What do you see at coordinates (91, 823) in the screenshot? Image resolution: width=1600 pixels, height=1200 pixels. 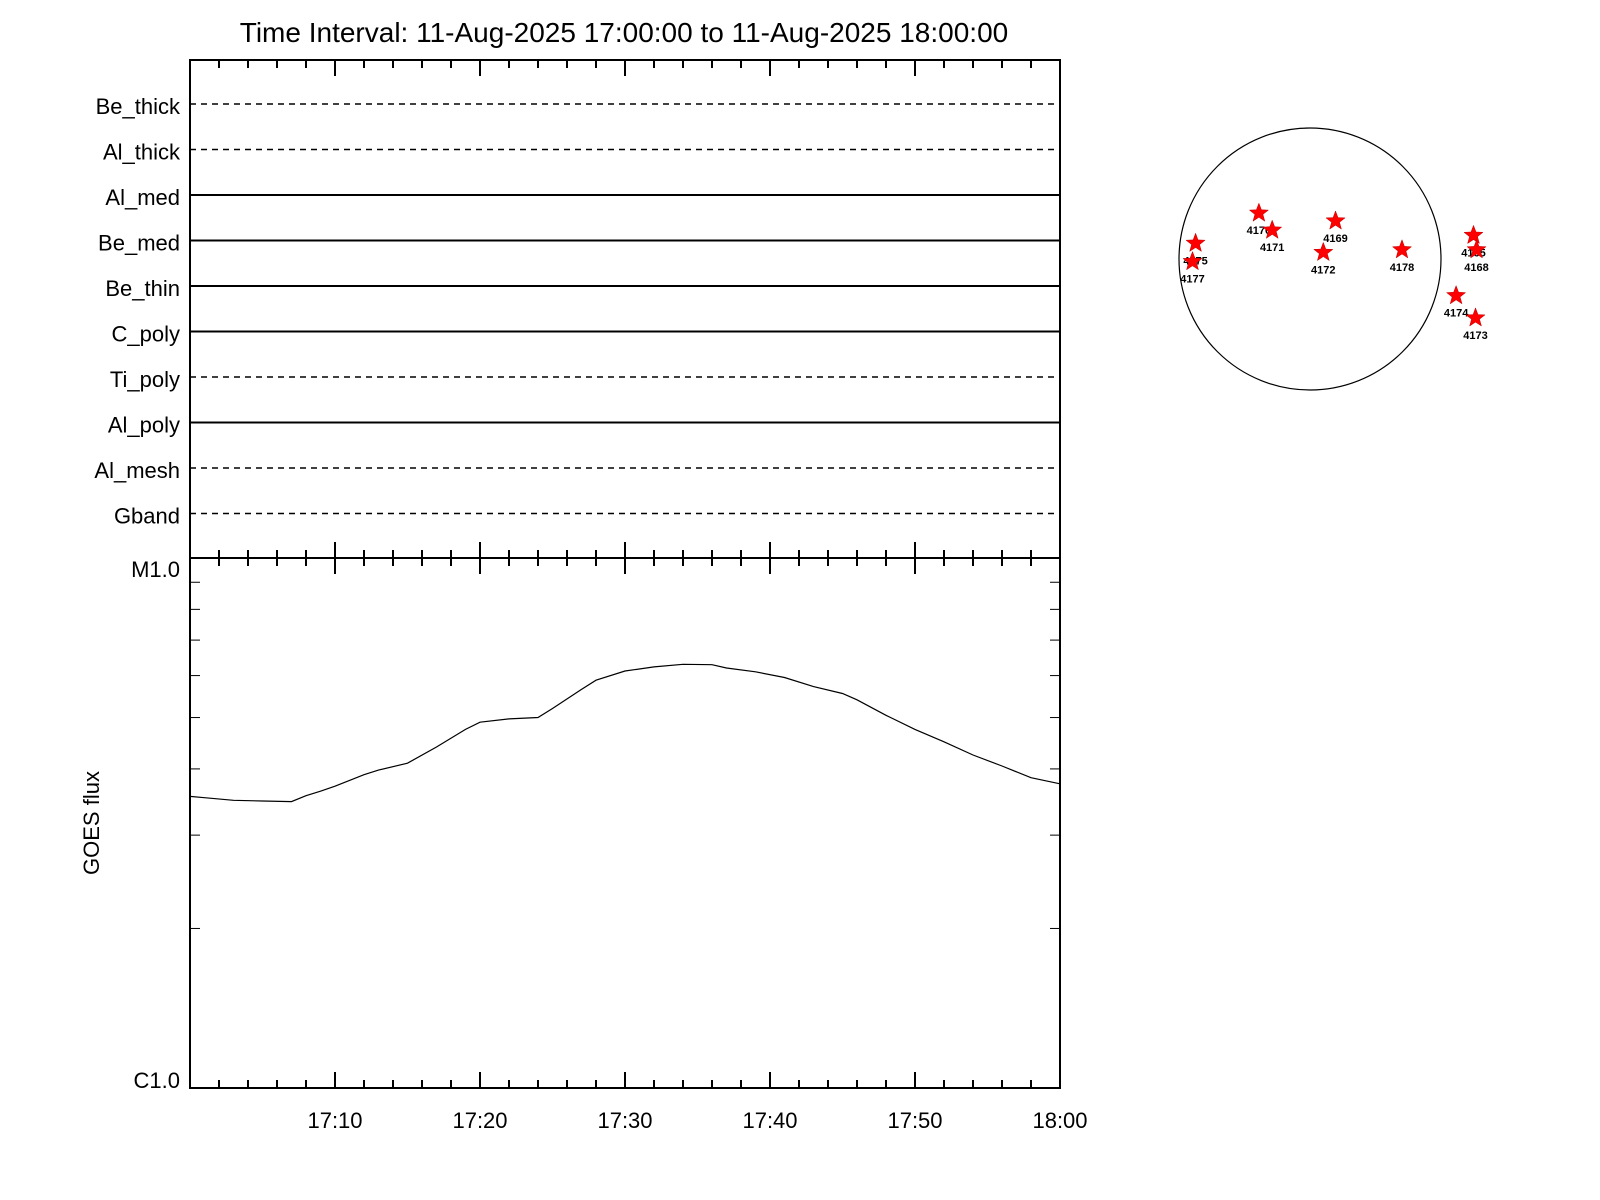 I see `y-axis-label: GOES flux` at bounding box center [91, 823].